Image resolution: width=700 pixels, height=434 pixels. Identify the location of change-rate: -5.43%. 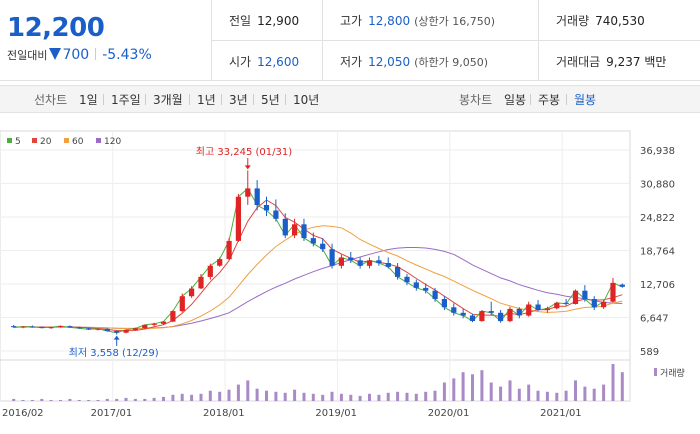
(127, 55).